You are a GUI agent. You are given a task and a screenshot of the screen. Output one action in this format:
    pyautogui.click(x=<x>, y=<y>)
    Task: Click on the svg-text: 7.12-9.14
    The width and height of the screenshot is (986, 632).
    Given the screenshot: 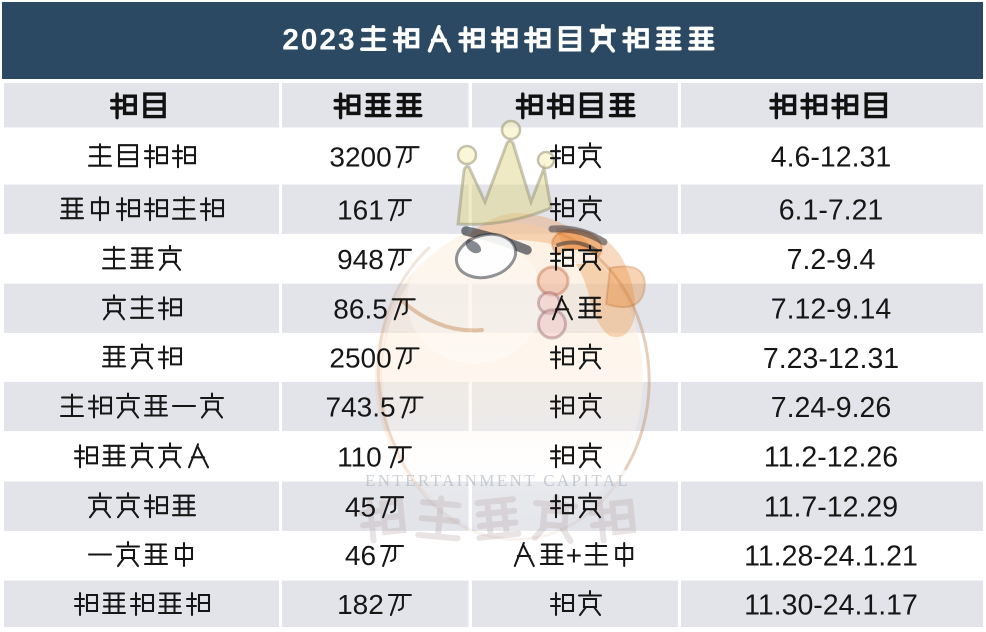 What is the action you would take?
    pyautogui.click(x=831, y=310)
    